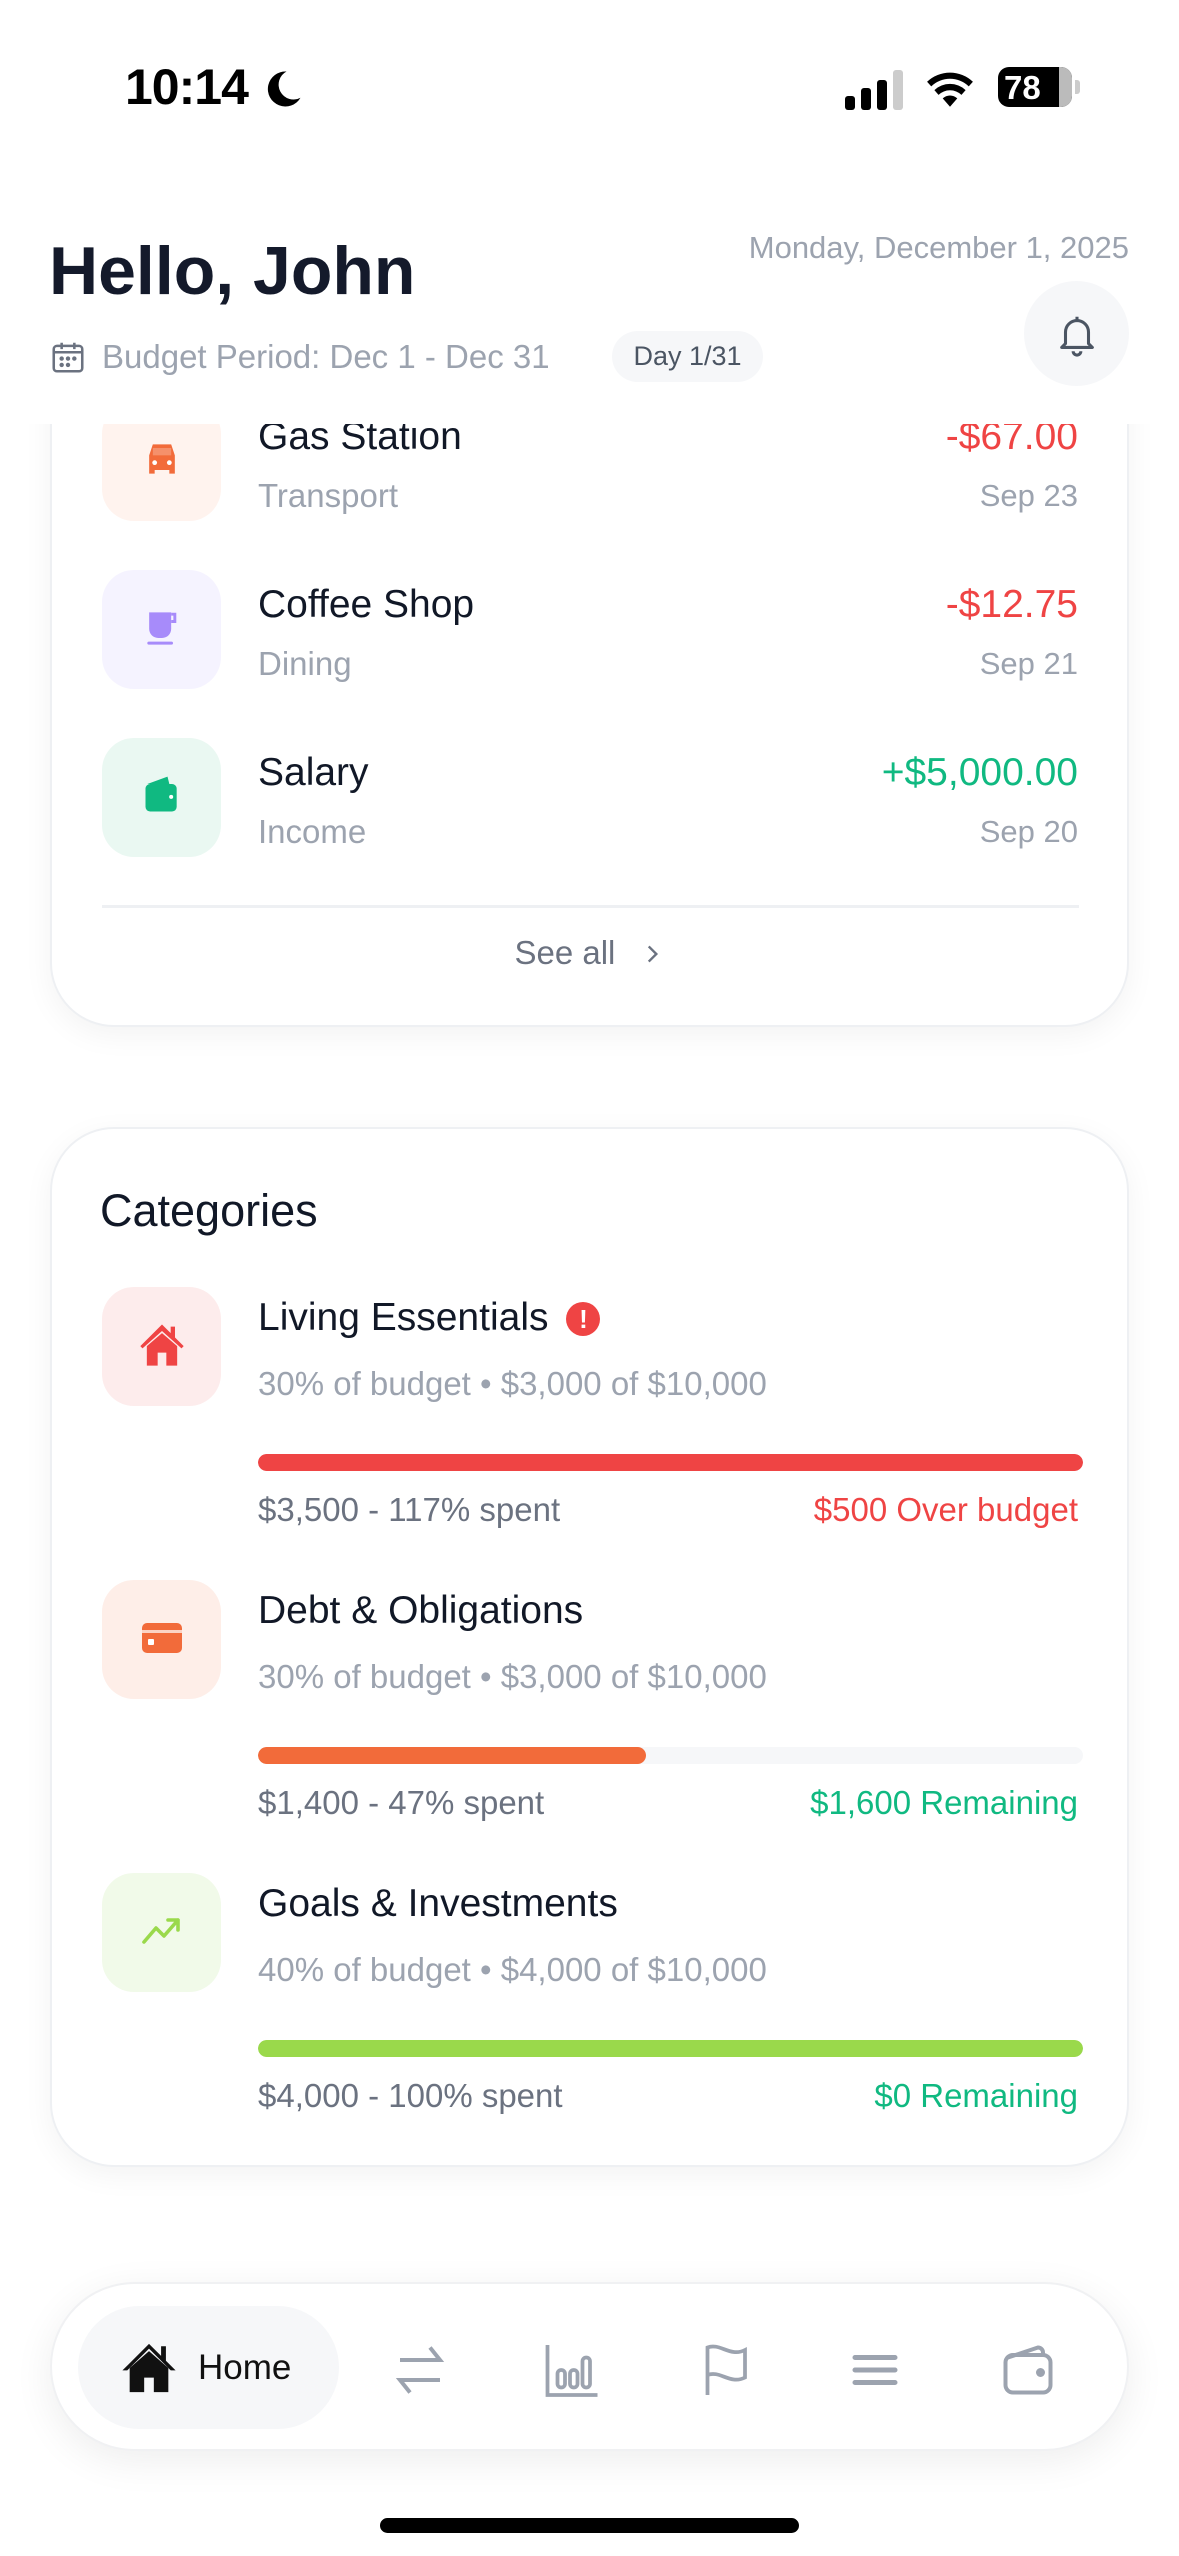 Image resolution: width=1179 pixels, height=2556 pixels. Describe the element at coordinates (687, 356) in the screenshot. I see `day-badge: Day 1/31` at that location.